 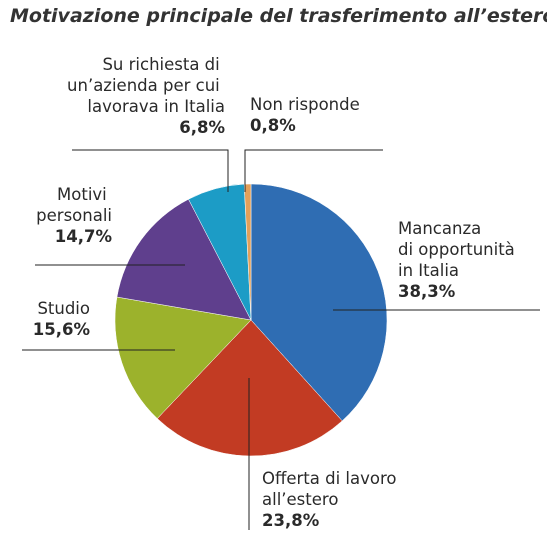 I want to click on label-line: Studio, so click(x=63, y=308).